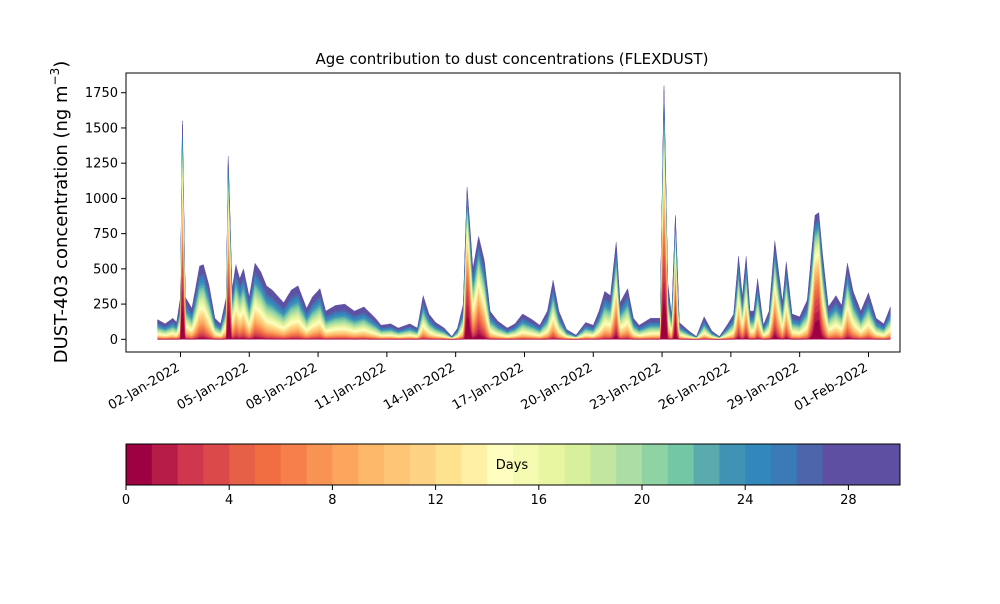 This screenshot has width=1000, height=604. What do you see at coordinates (281, 386) in the screenshot?
I see `x-tick-label: 08-Jan-2022` at bounding box center [281, 386].